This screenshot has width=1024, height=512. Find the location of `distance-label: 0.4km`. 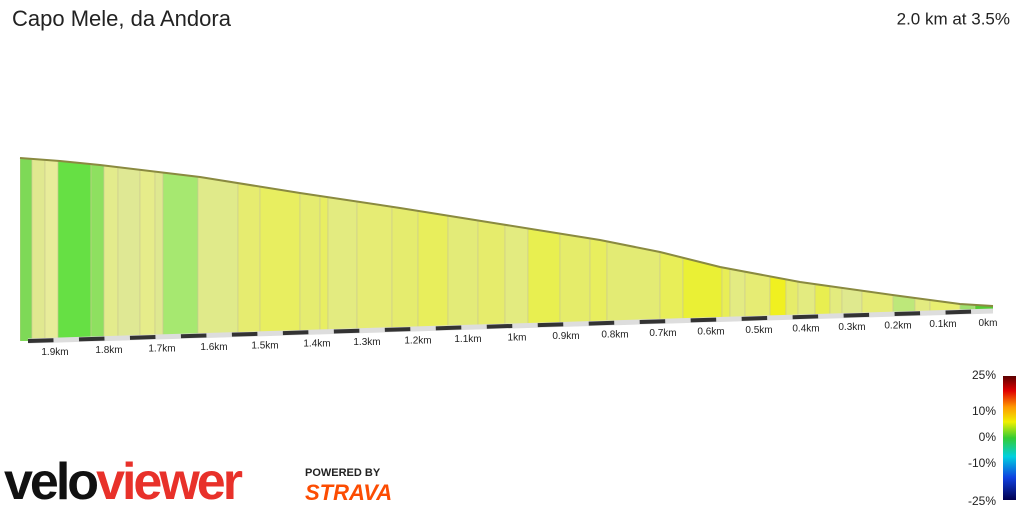

distance-label: 0.4km is located at coordinates (805, 328).